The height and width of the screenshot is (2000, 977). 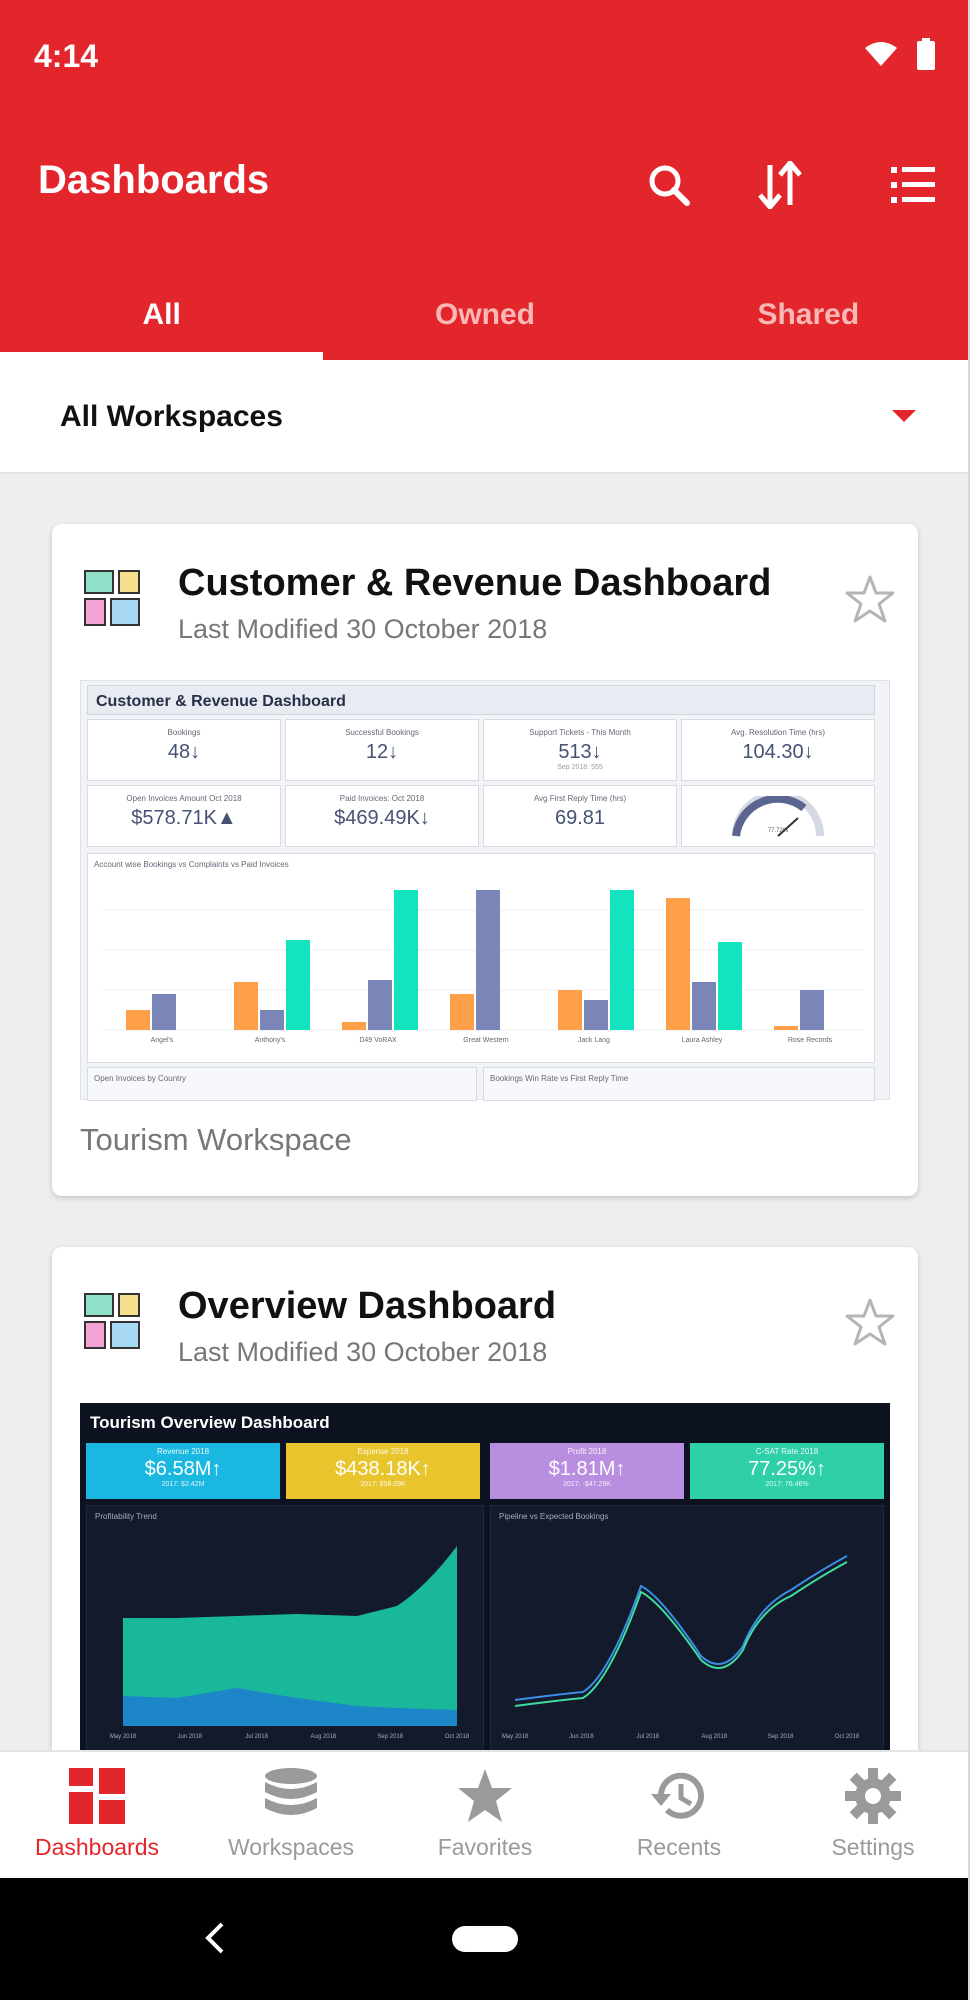 What do you see at coordinates (382, 732) in the screenshot?
I see `kpi-label: Successful Bookings` at bounding box center [382, 732].